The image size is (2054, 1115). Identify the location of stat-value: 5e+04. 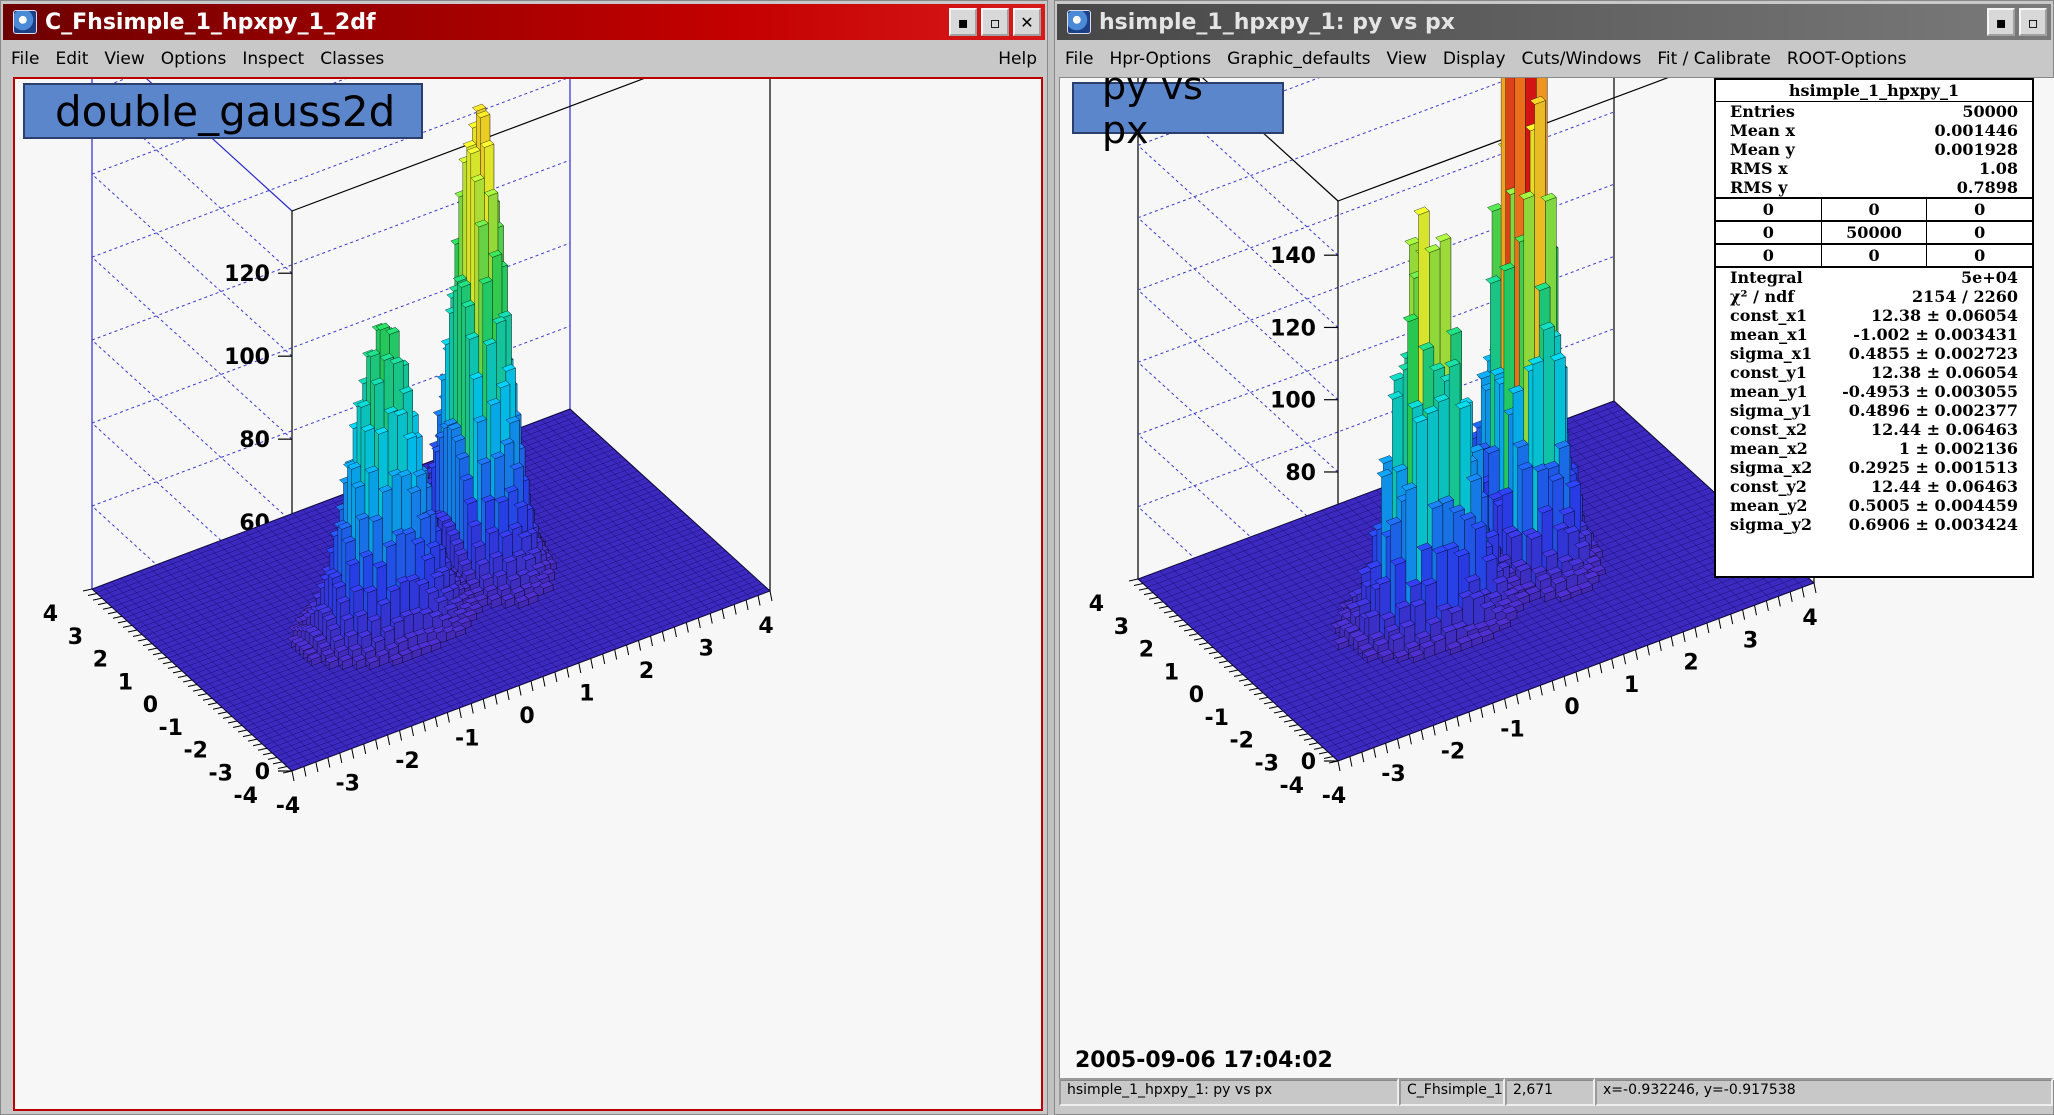
(1989, 277).